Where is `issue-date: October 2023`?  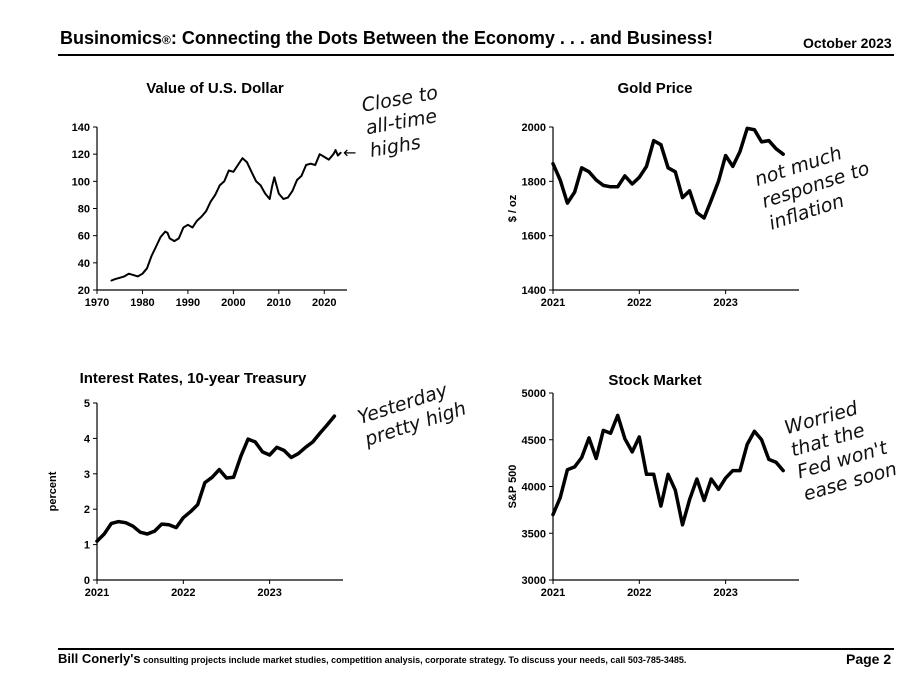 issue-date: October 2023 is located at coordinates (847, 43).